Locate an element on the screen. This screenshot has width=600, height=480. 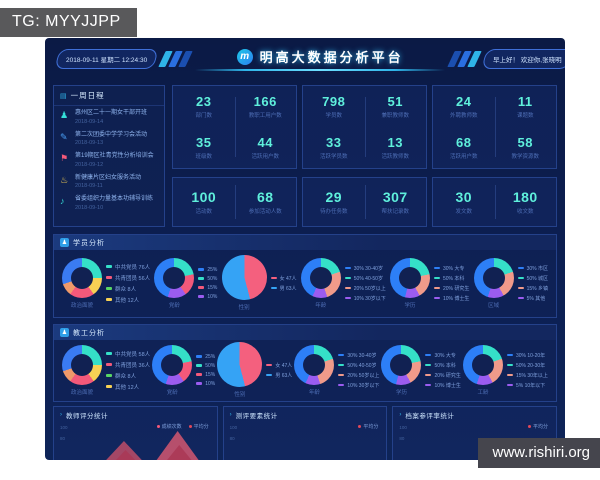
schedule-item-body: 第二次团委中学学习会活动 2018-09-13 is located at coordinates (111, 139).